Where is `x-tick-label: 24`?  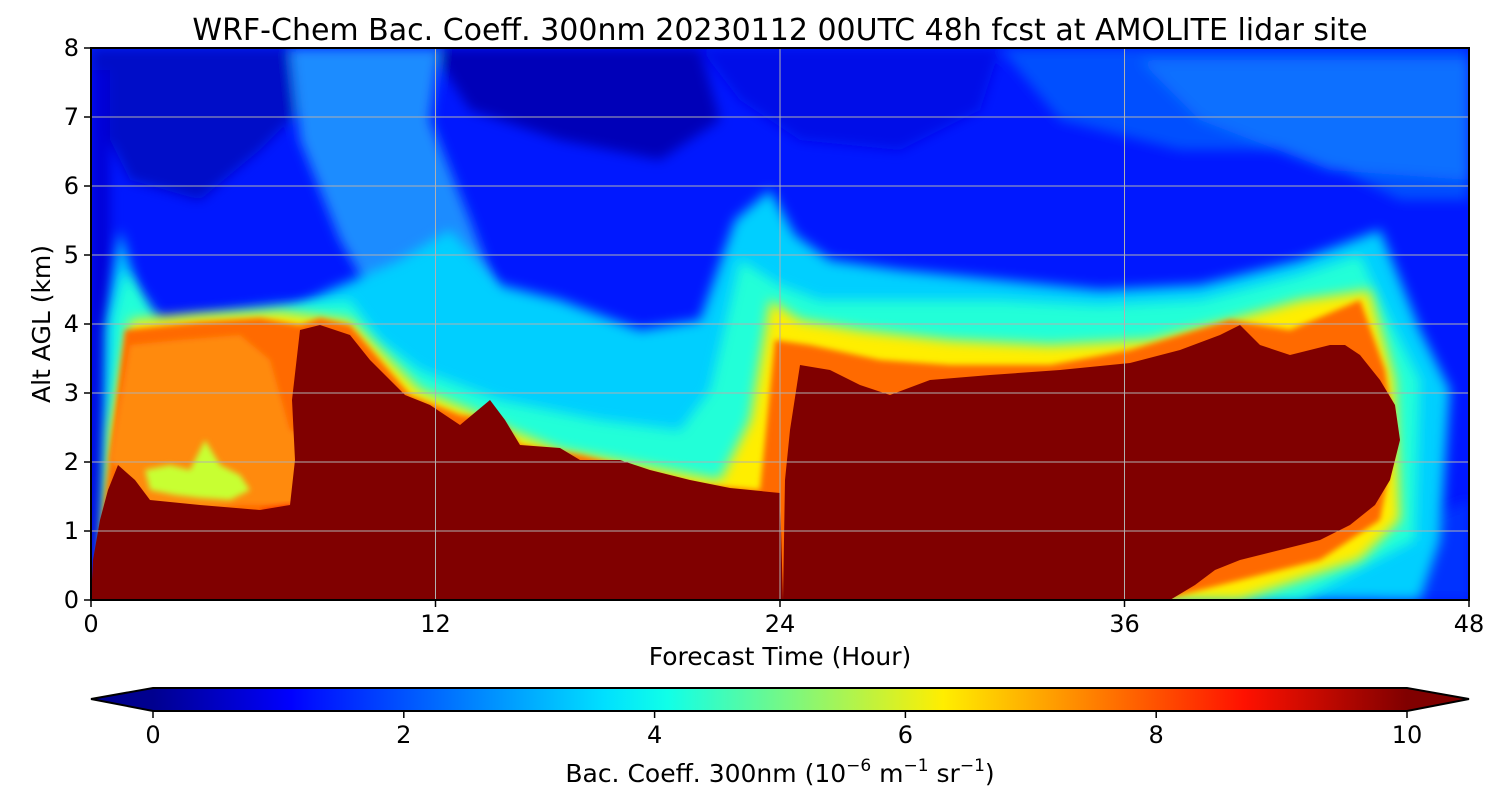 x-tick-label: 24 is located at coordinates (780, 624).